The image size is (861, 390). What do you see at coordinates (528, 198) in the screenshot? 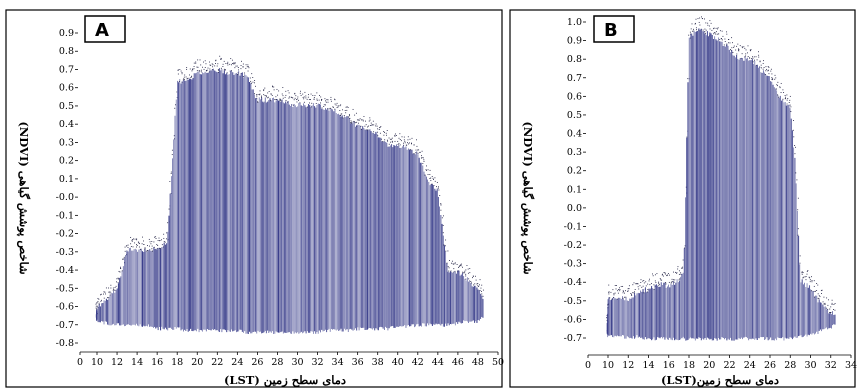
I see `panel-b-ylabel: شاخص پوشش گیاهی (NDVI)` at bounding box center [528, 198].